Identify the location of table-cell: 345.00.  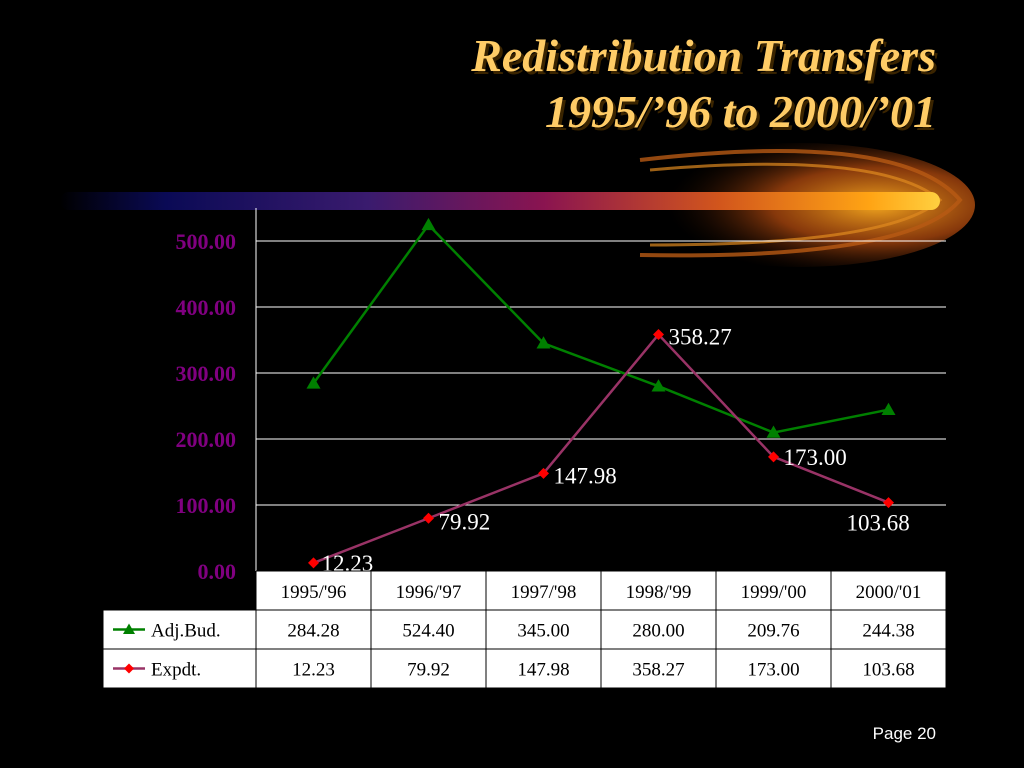
(543, 631).